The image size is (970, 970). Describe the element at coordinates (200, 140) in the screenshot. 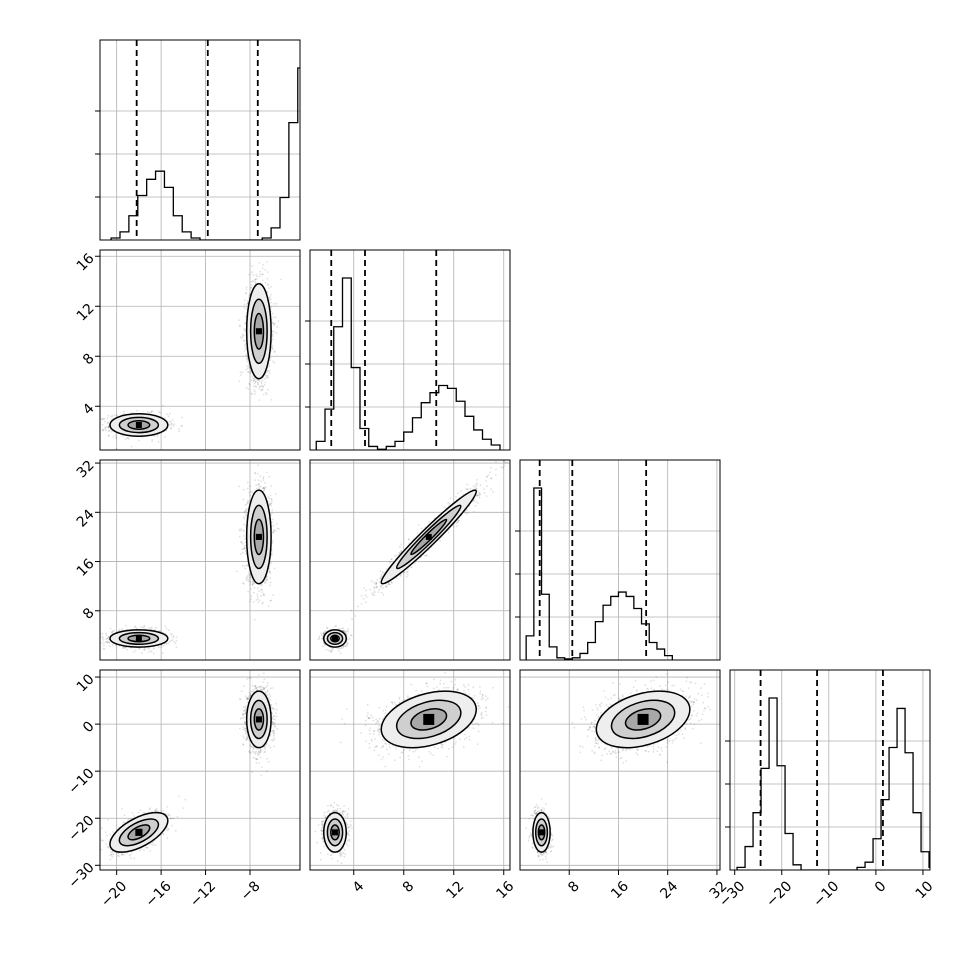

I see `panel-content` at that location.